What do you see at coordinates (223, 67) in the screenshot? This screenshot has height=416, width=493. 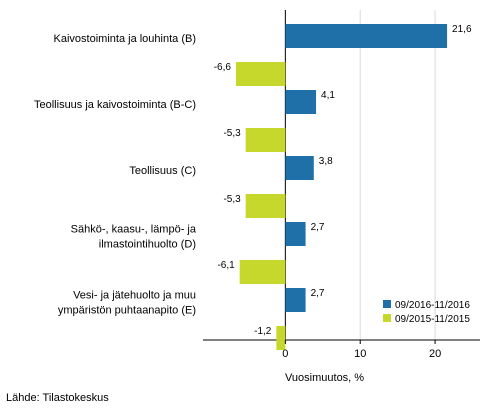 I see `data-label: -6,6` at bounding box center [223, 67].